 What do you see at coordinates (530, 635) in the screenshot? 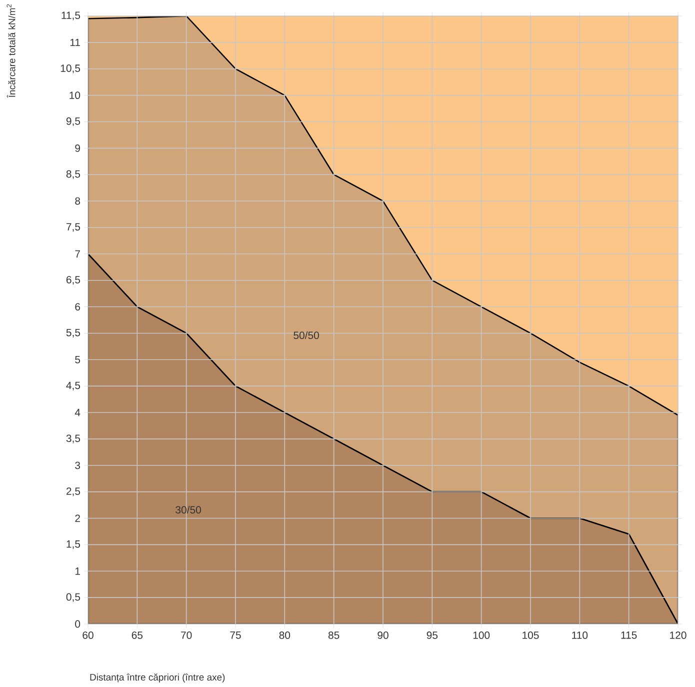
I see `x-tick-label: 105` at bounding box center [530, 635].